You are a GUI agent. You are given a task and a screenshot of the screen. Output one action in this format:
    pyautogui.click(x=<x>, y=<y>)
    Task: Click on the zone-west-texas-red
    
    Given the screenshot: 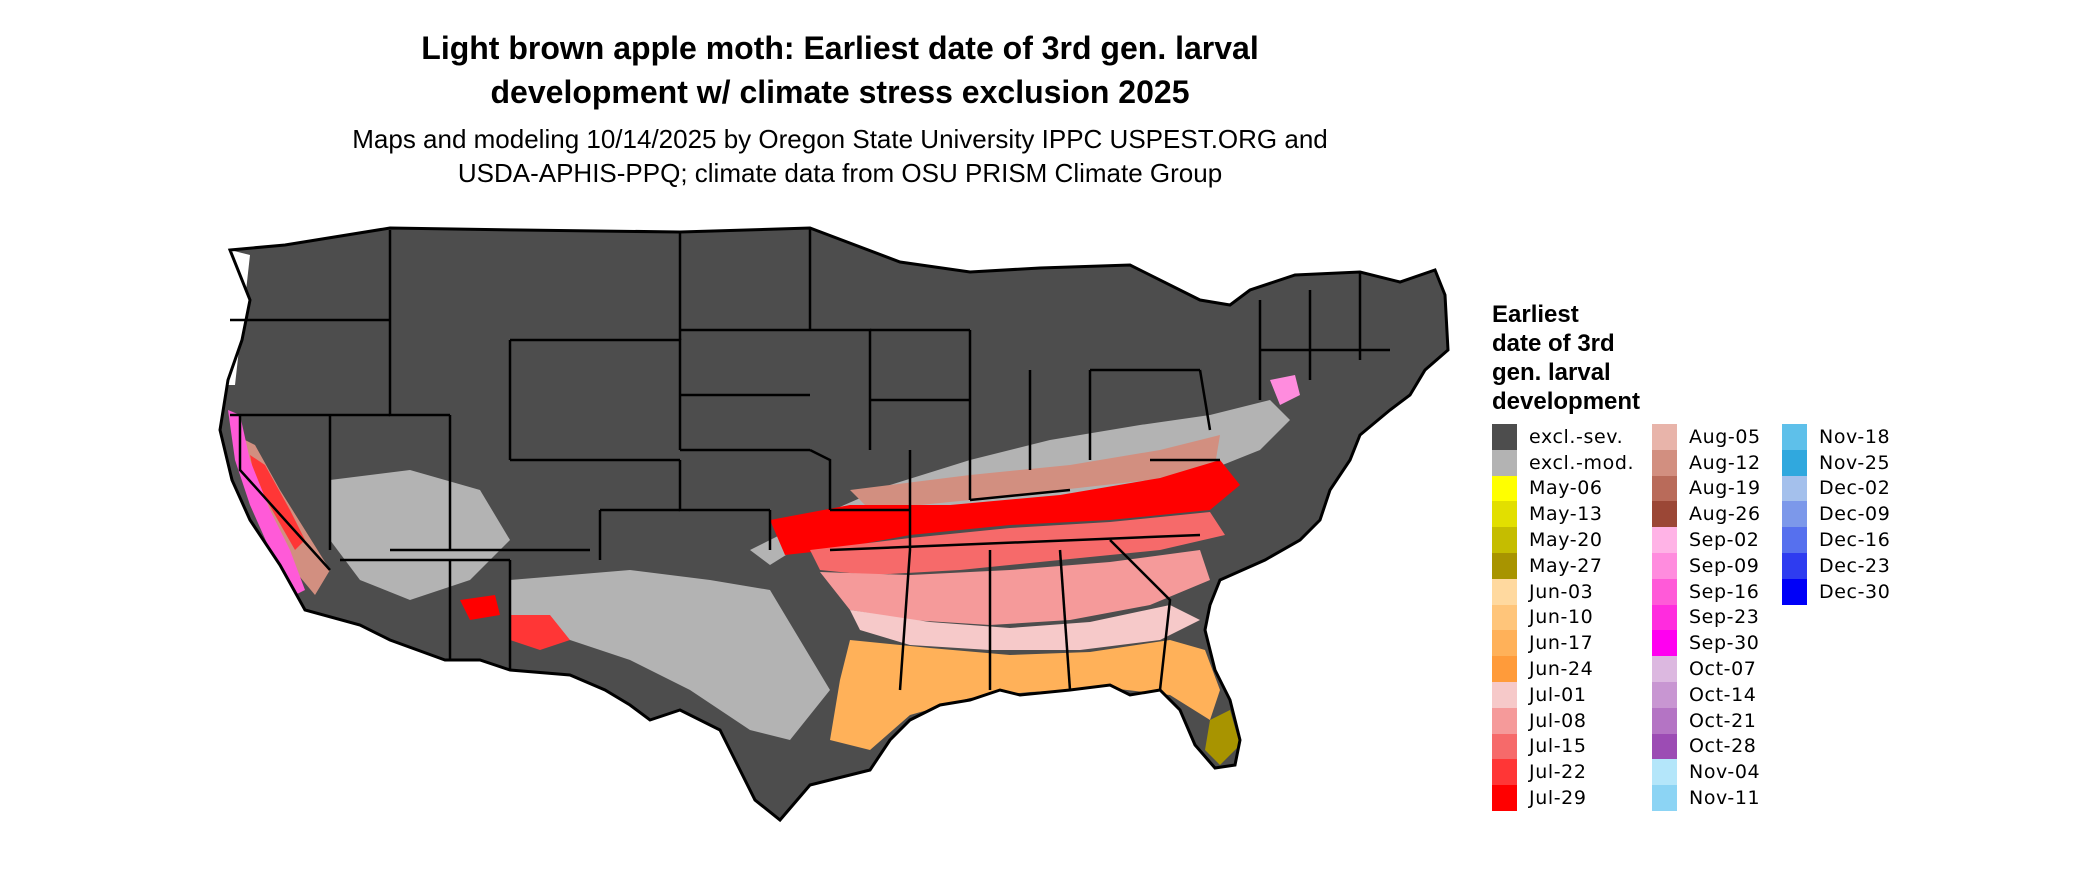 What is the action you would take?
    pyautogui.click(x=480, y=607)
    